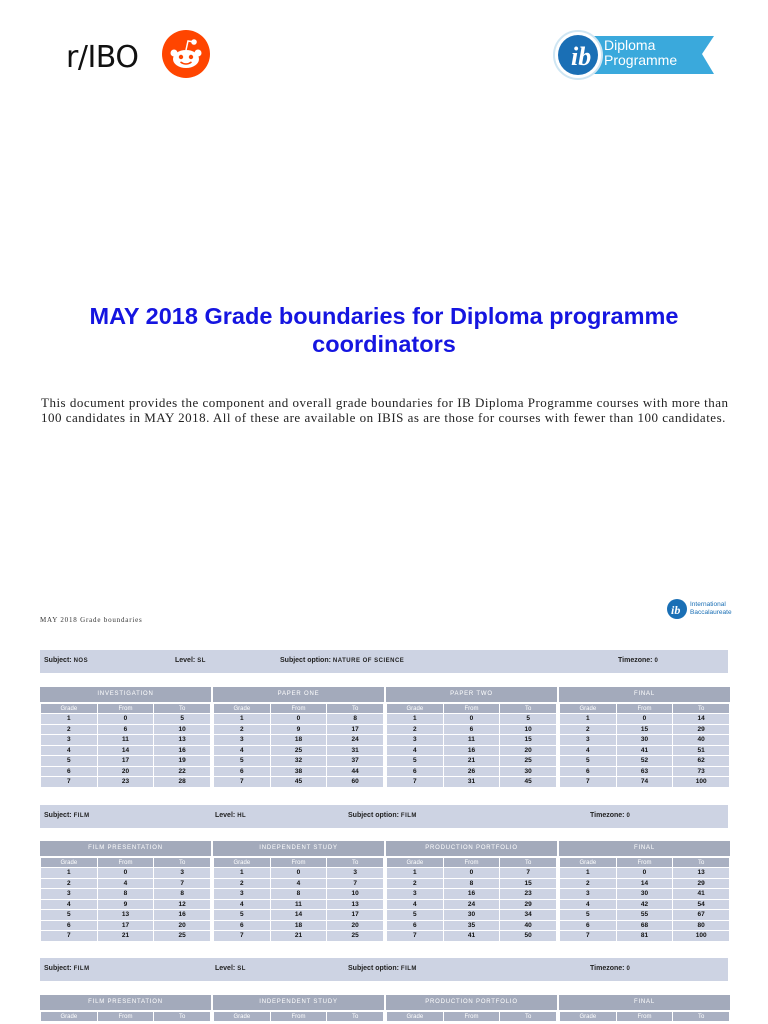  What do you see at coordinates (125, 782) in the screenshot?
I see `table-row: 7 23 28` at bounding box center [125, 782].